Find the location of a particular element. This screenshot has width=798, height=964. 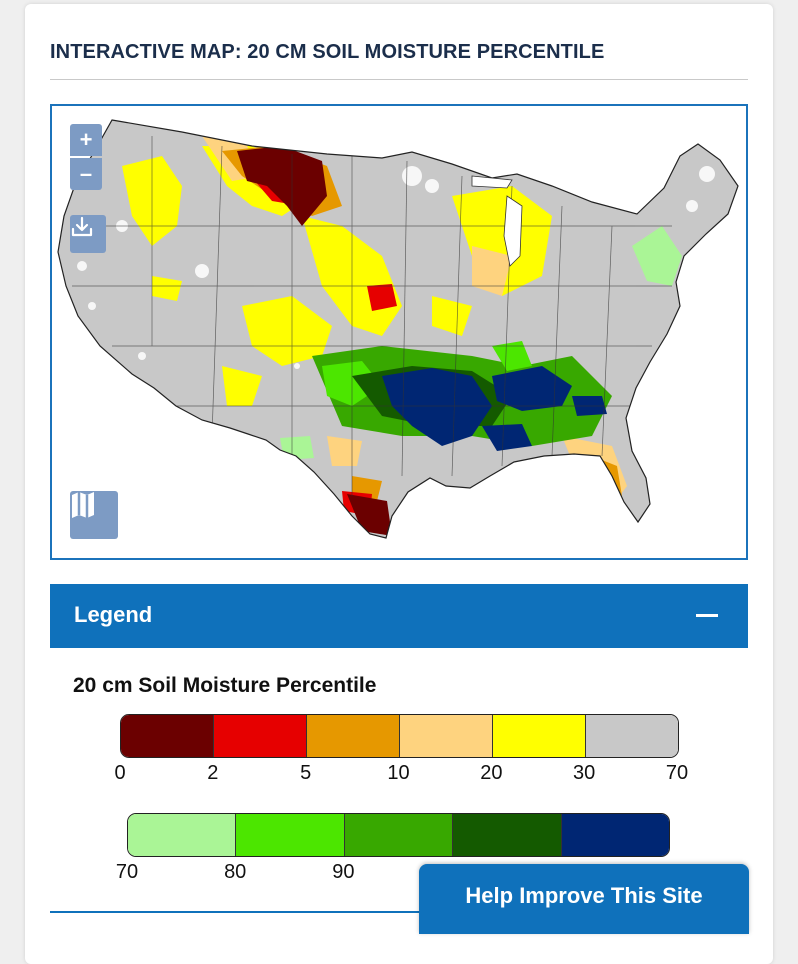

help-improve-button: Help Improve This Site is located at coordinates (584, 899).